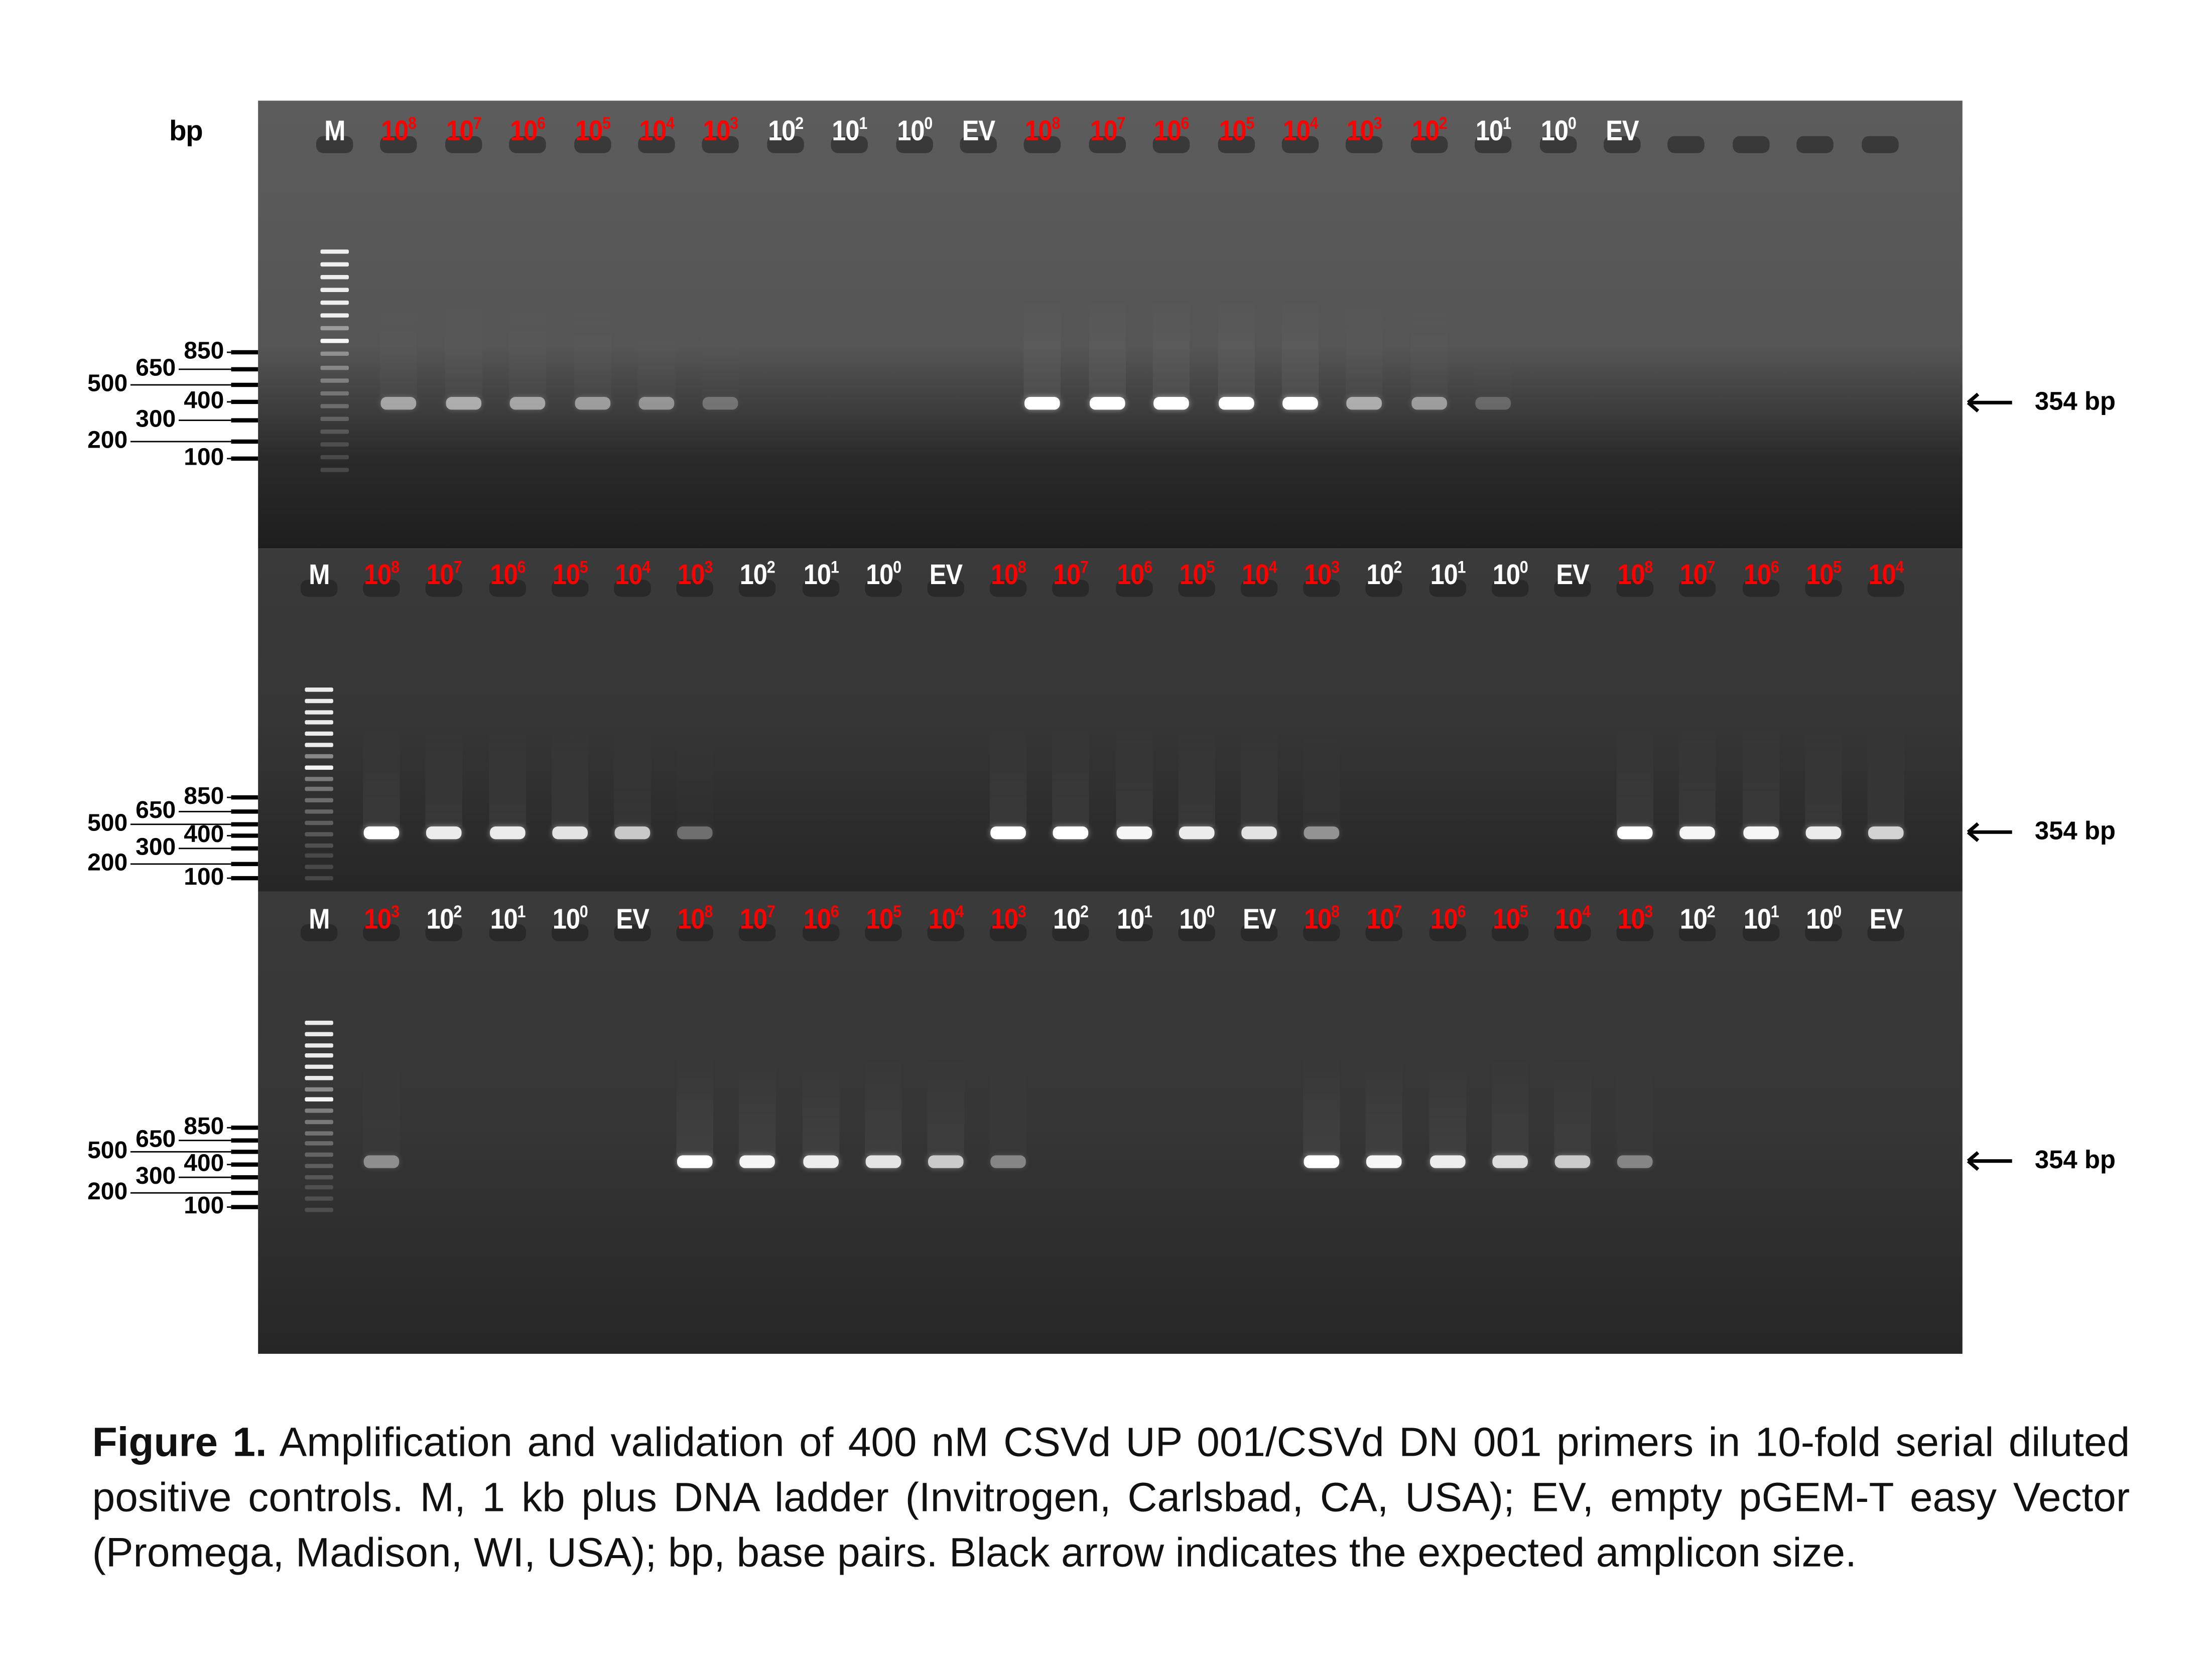  Describe the element at coordinates (107, 1191) in the screenshot. I see `ladder-tick-label: 200` at that location.